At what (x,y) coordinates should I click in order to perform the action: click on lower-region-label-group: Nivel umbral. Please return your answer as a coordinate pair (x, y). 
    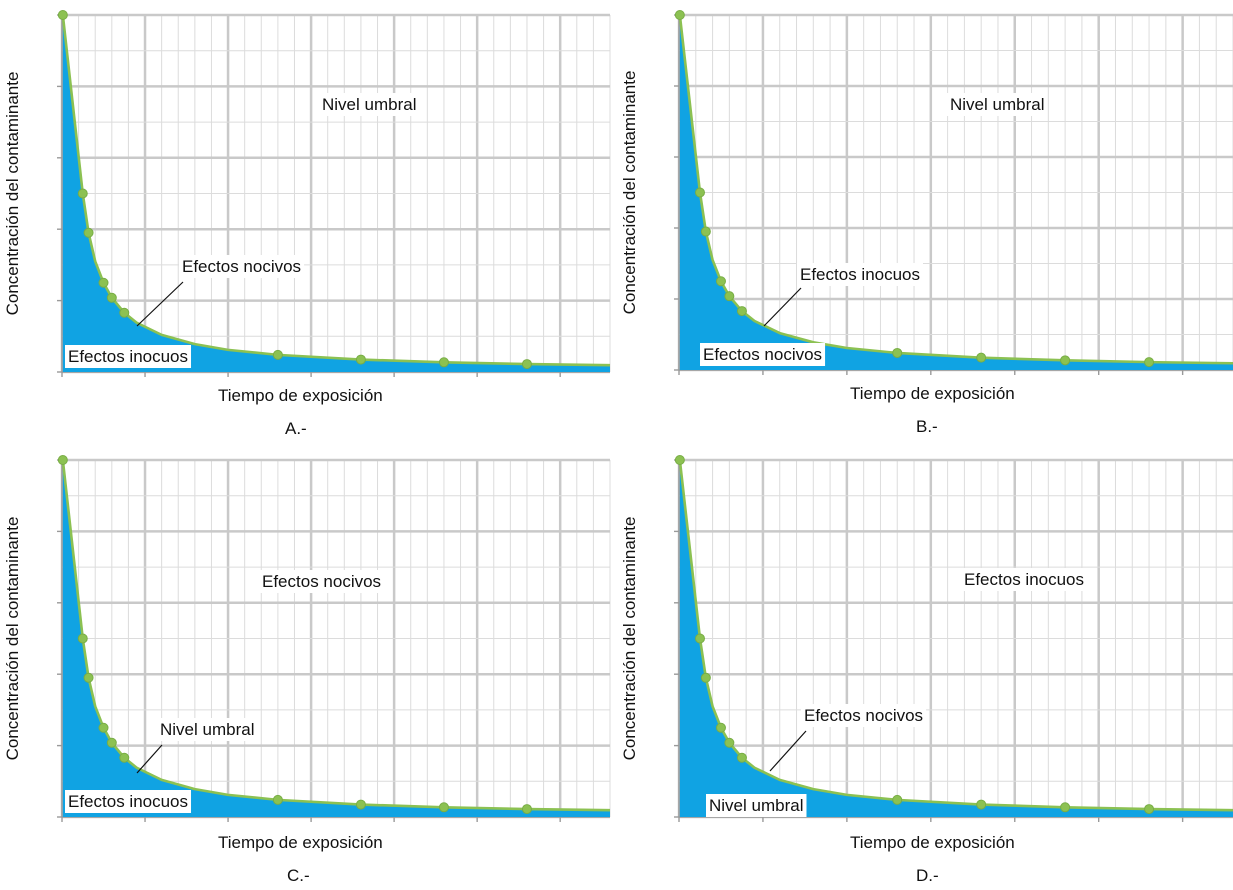
    Looking at the image, I should click on (756, 805).